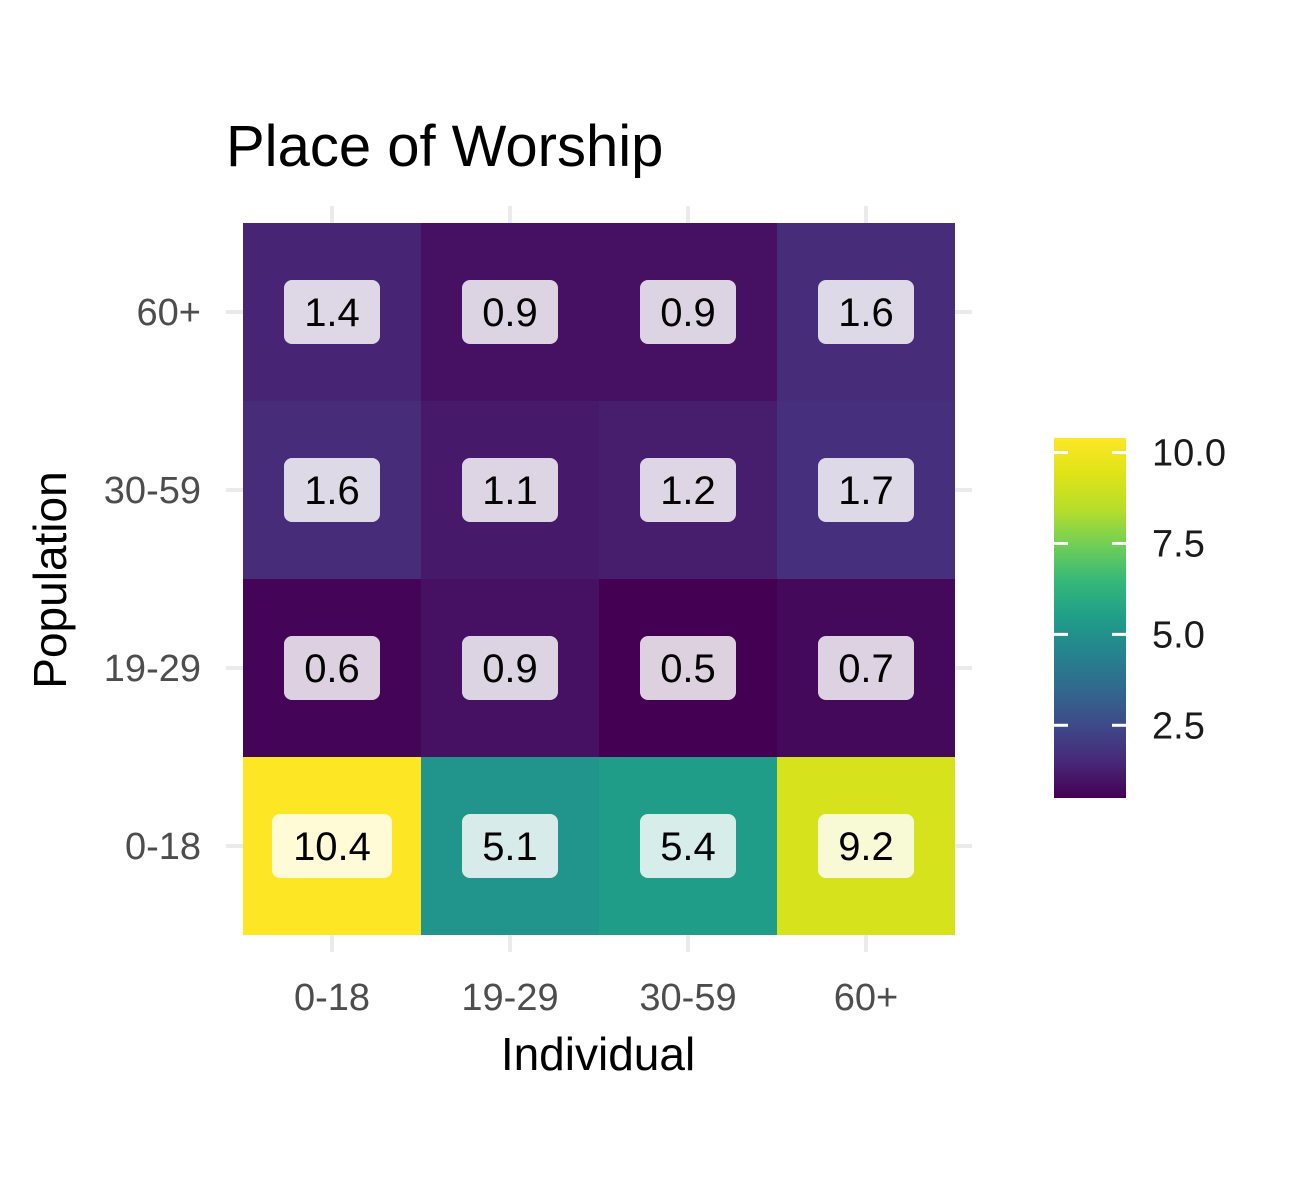  What do you see at coordinates (1178, 726) in the screenshot?
I see `legend-tick-label: 2.5` at bounding box center [1178, 726].